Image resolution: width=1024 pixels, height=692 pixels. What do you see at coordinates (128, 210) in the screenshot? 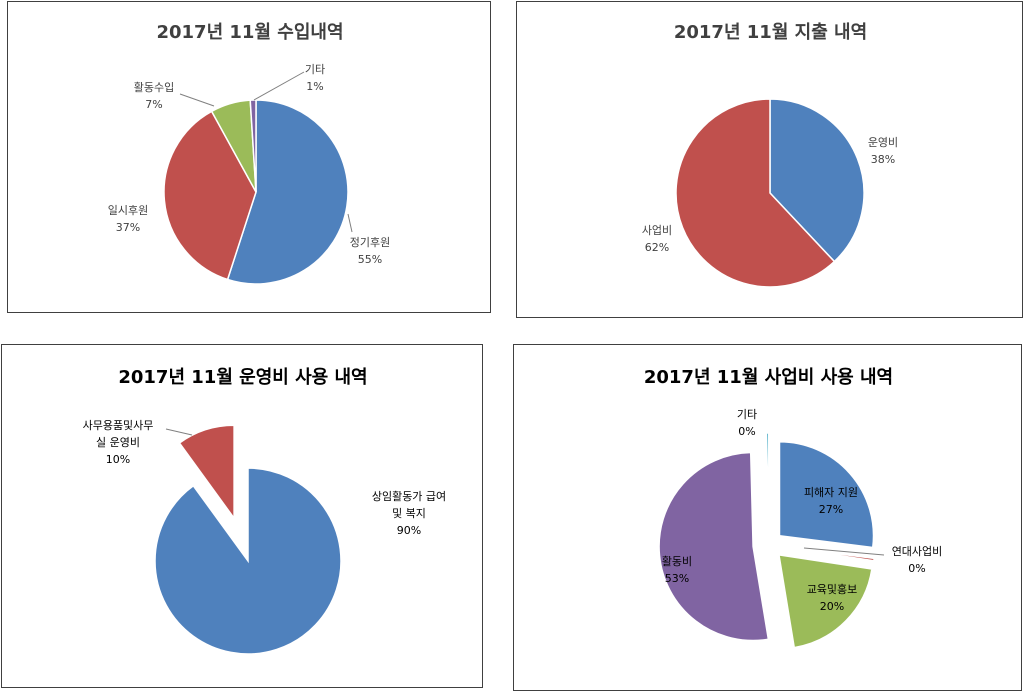
I see `slice-label: 일시후원` at bounding box center [128, 210].